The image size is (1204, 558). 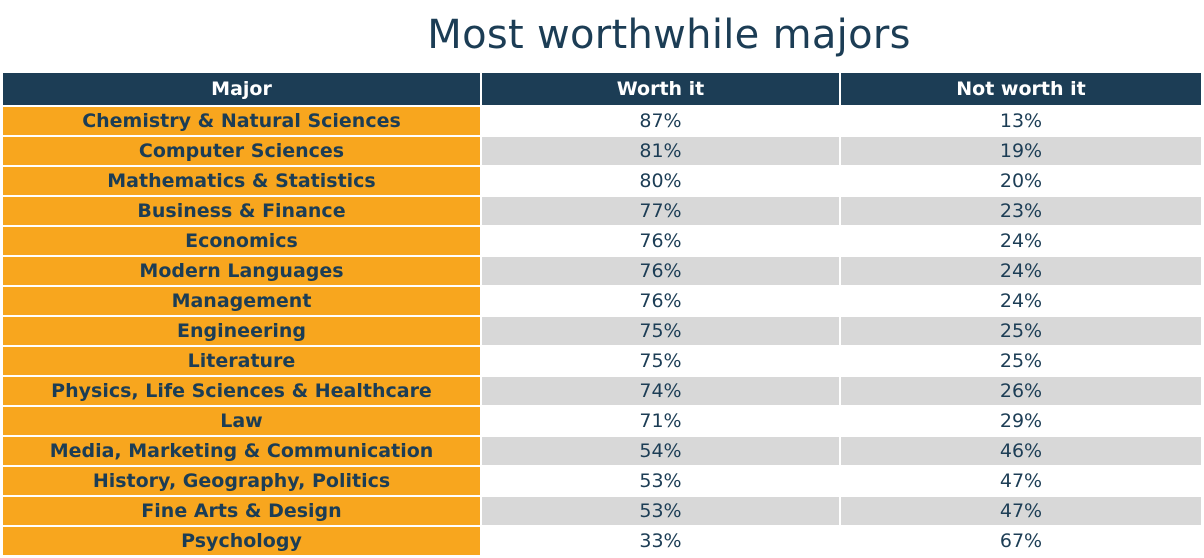 I want to click on table-row: Computer Sciences 81% 19%, so click(x=602, y=150).